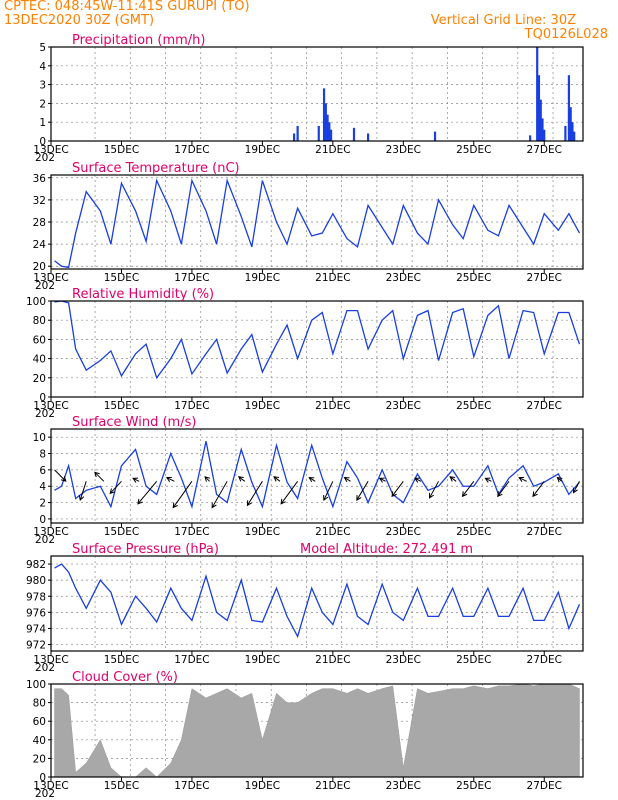 The width and height of the screenshot is (618, 800). What do you see at coordinates (134, 422) in the screenshot?
I see `panel-title: Surface Wind (m/s)` at bounding box center [134, 422].